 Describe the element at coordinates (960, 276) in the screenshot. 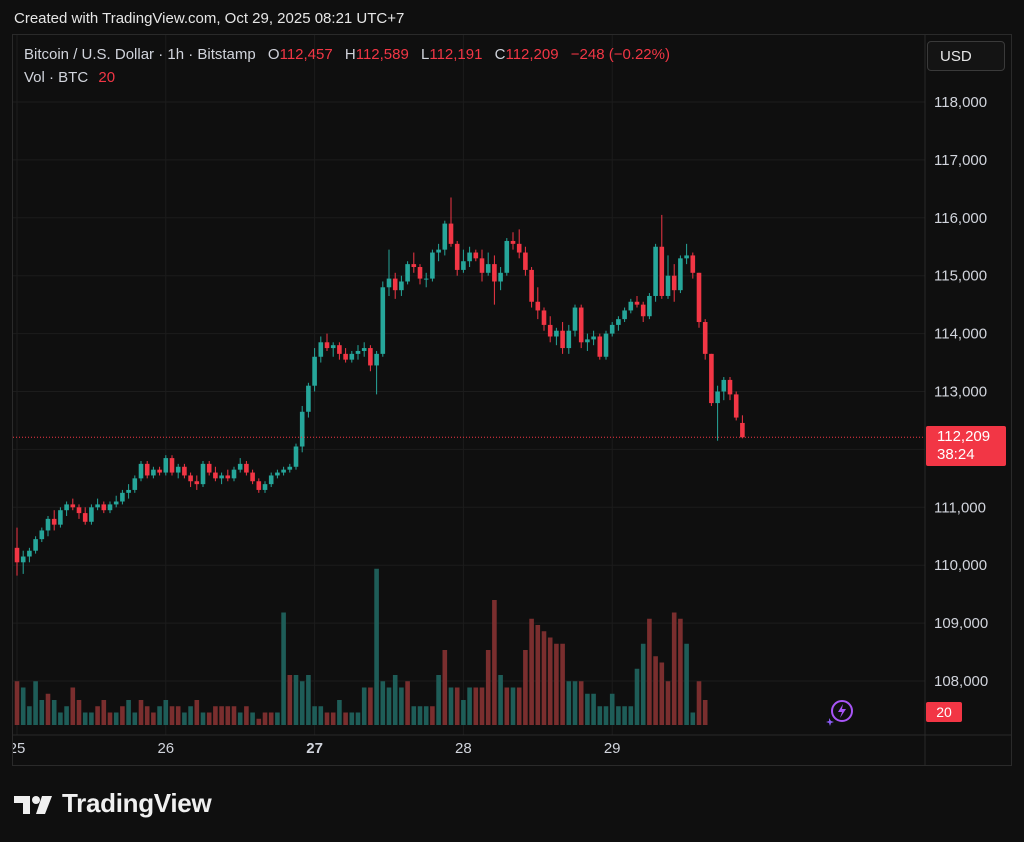

I see `y-tick-label: 115,000` at that location.